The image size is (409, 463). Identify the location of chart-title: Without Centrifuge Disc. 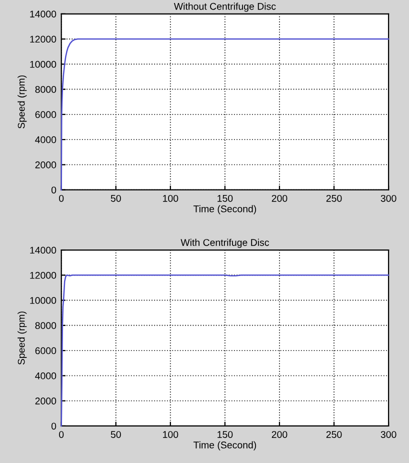
(225, 7).